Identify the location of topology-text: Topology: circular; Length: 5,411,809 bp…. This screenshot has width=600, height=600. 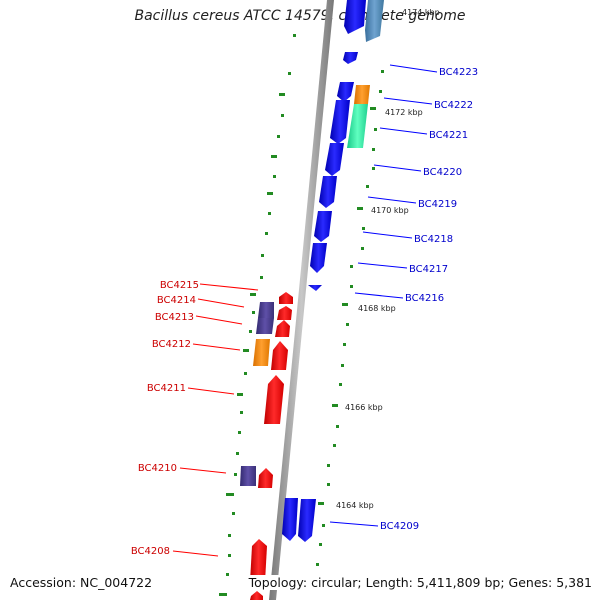
(418, 582).